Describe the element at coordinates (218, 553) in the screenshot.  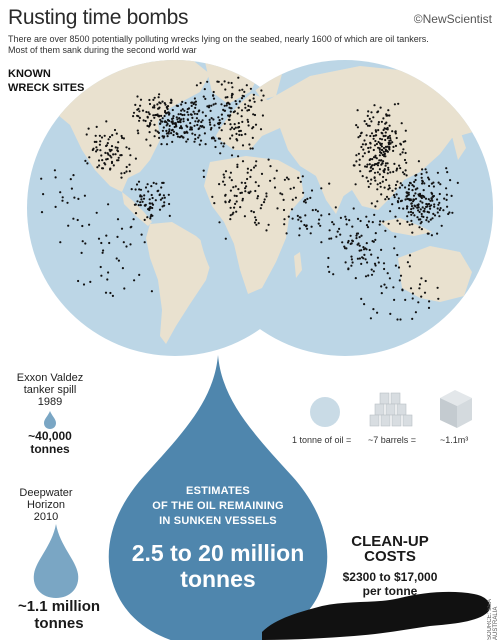
I see `estimate-range-value: 2.5 to 20 million` at that location.